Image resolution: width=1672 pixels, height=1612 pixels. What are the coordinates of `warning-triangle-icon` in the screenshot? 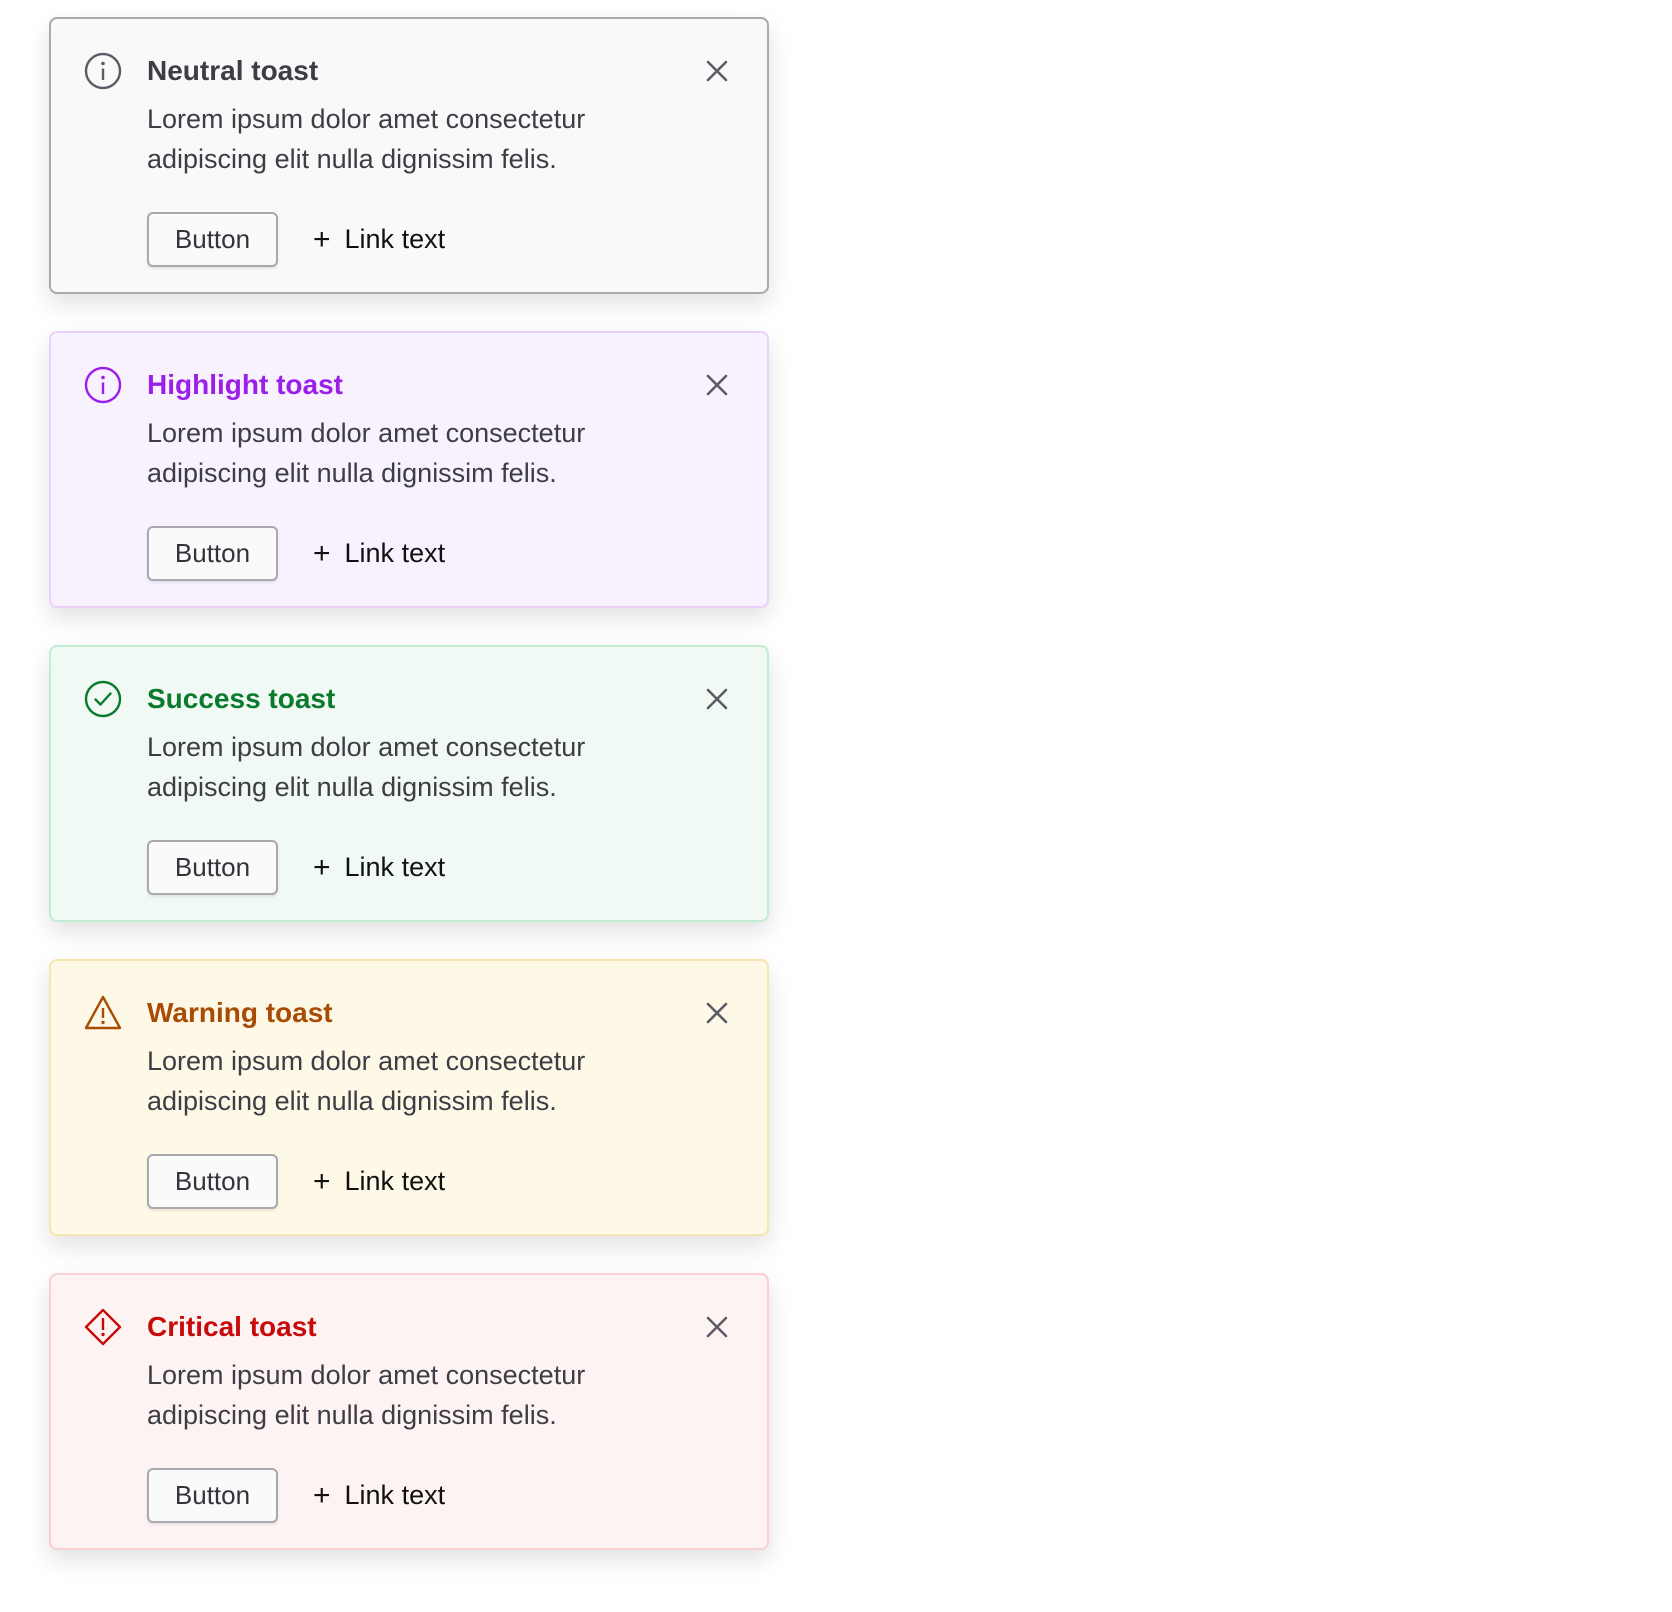 It's located at (103, 1013).